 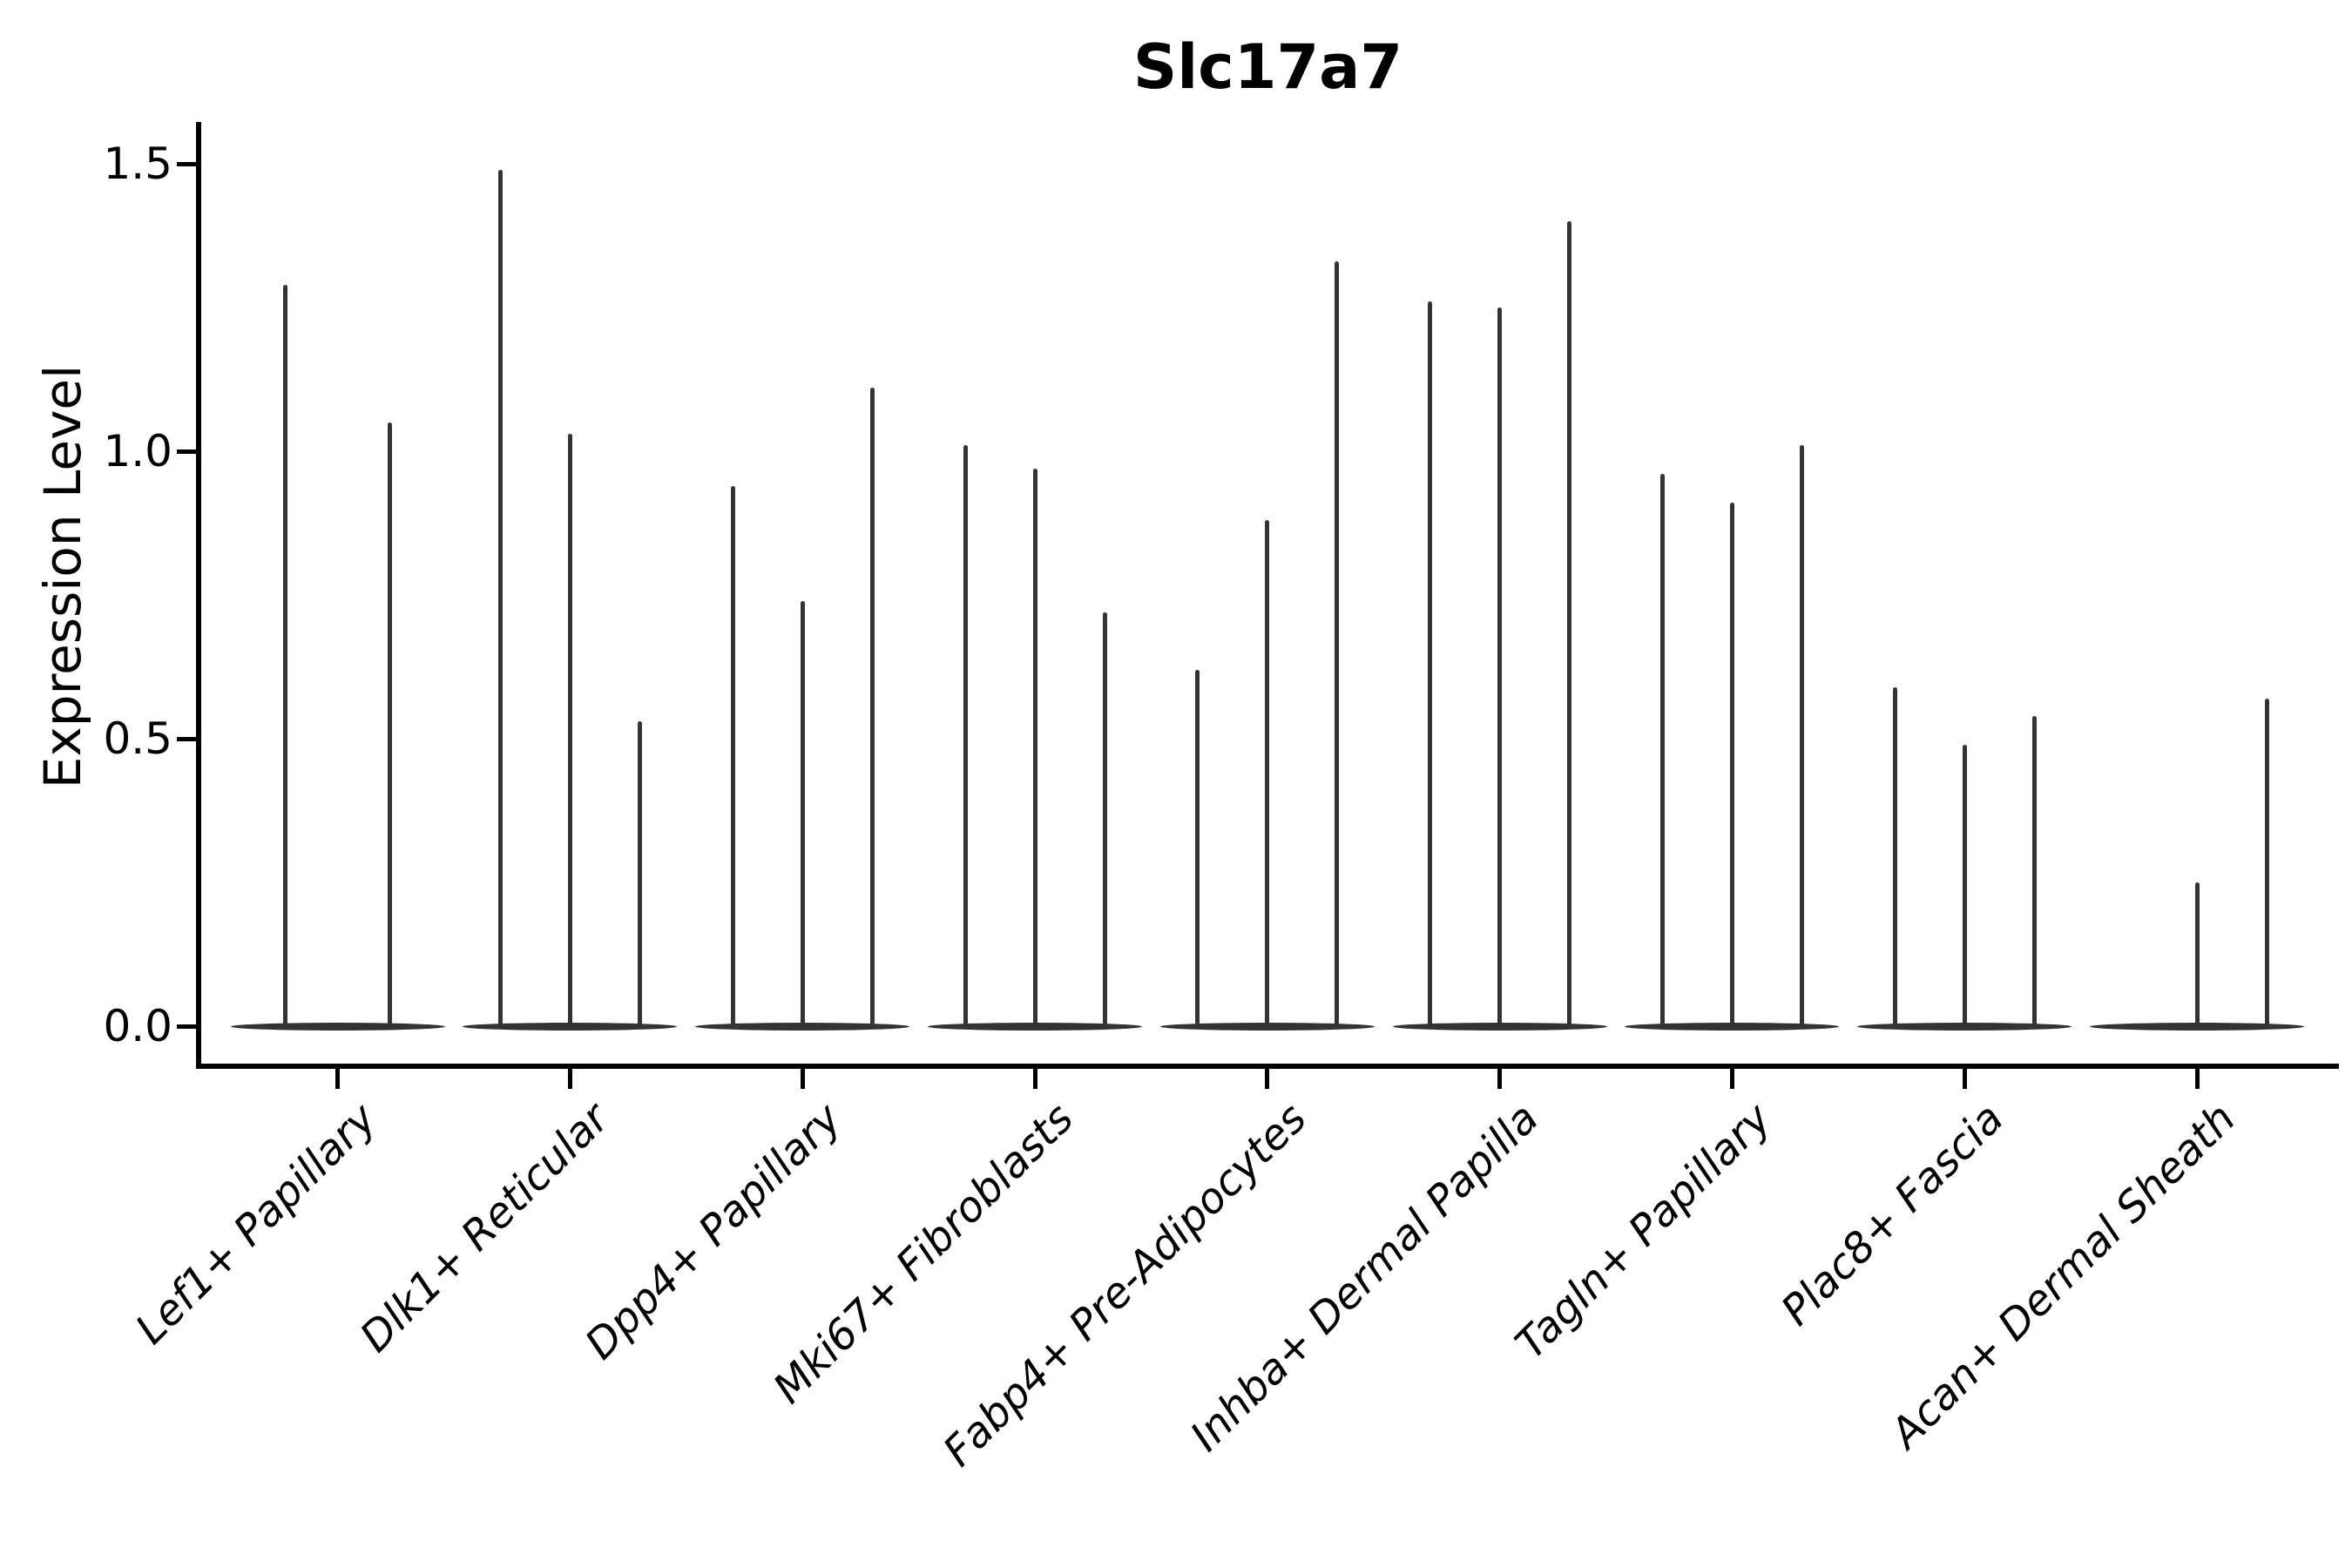 I want to click on chart-title: Slc17a7, so click(x=1267, y=67).